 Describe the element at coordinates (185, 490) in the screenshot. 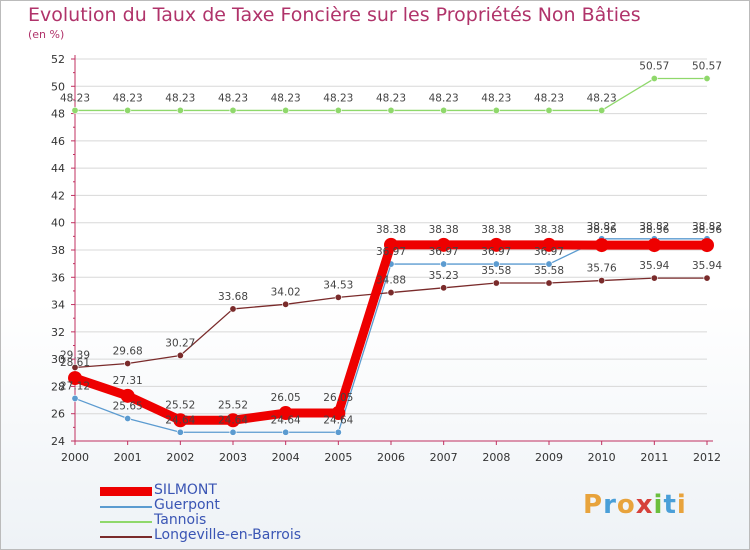

I see `legend-label: SILMONT` at that location.